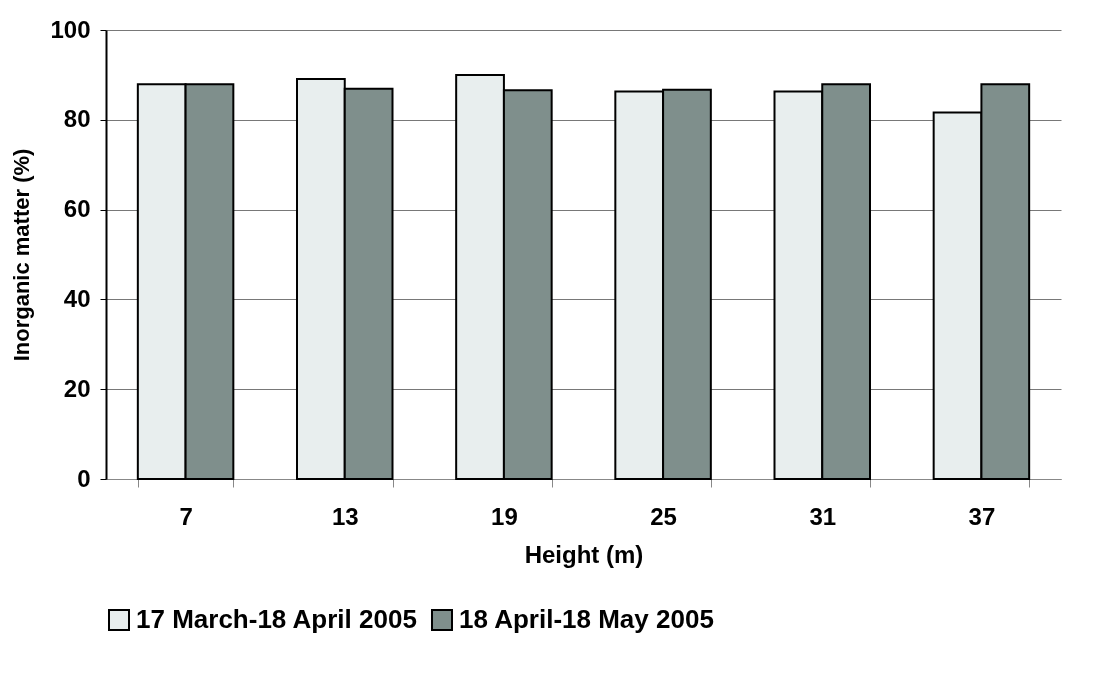  What do you see at coordinates (982, 516) in the screenshot?
I see `x-tick-label: 37` at bounding box center [982, 516].